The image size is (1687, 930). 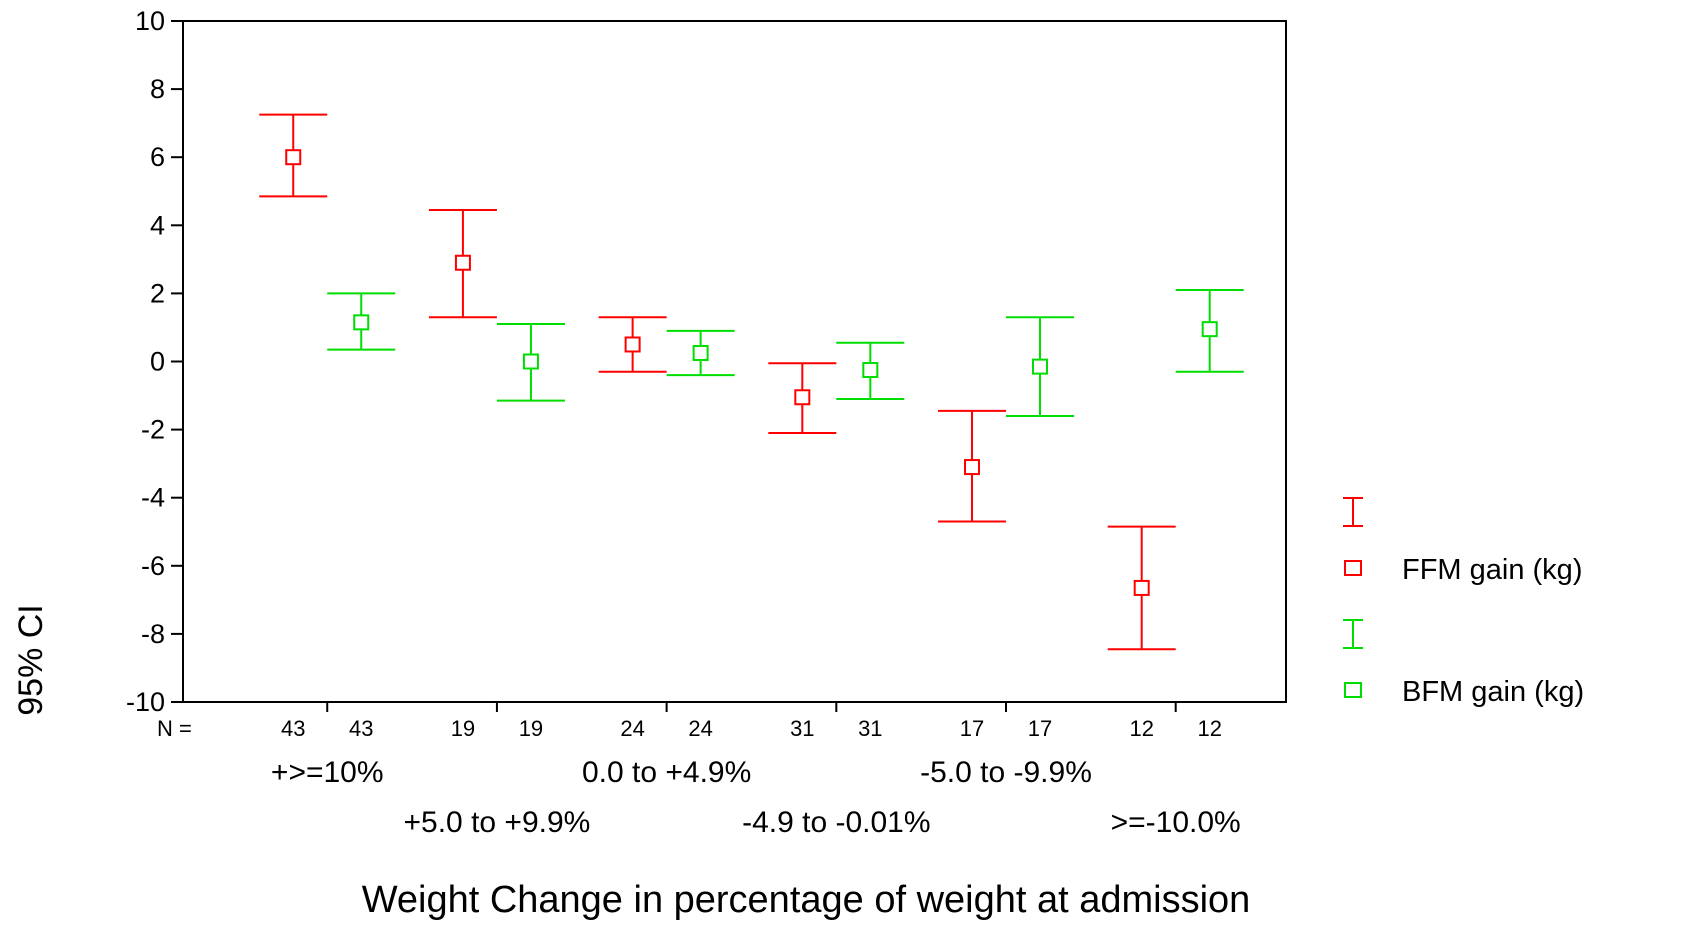 What do you see at coordinates (153, 634) in the screenshot?
I see `y-tick-label: -8` at bounding box center [153, 634].